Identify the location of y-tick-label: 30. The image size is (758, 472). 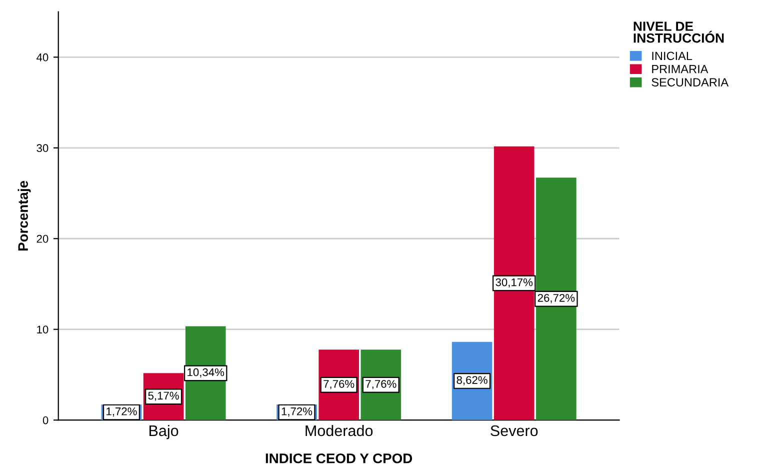
(42, 148).